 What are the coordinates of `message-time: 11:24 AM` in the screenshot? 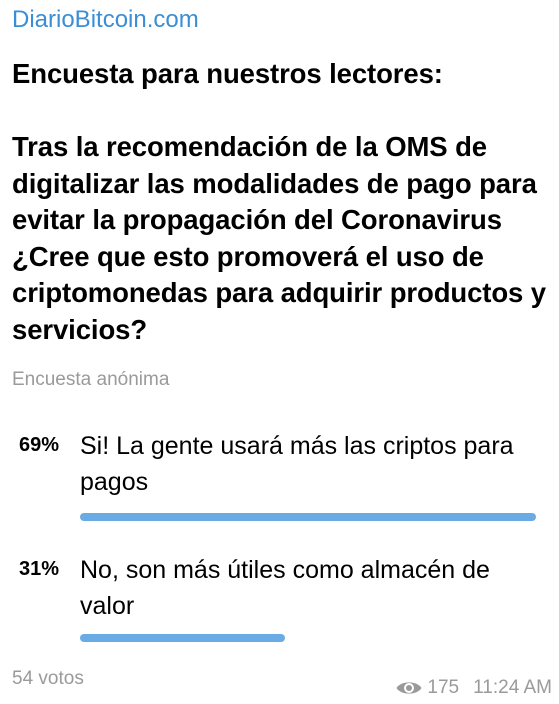 It's located at (512, 687).